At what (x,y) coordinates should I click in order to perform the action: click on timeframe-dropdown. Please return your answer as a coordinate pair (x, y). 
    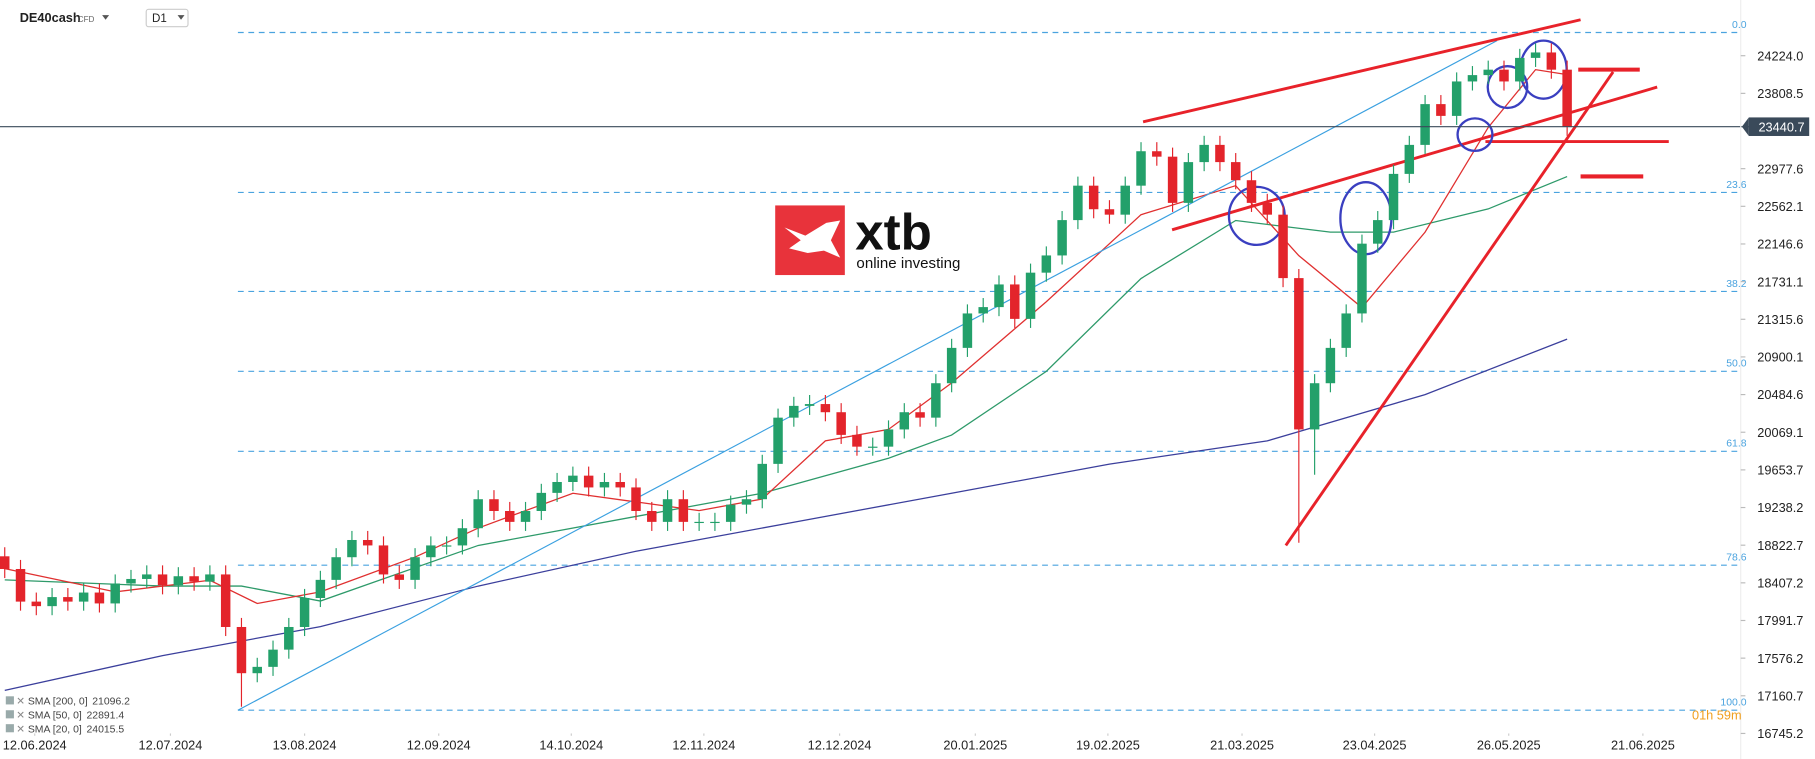
    Looking at the image, I should click on (181, 17).